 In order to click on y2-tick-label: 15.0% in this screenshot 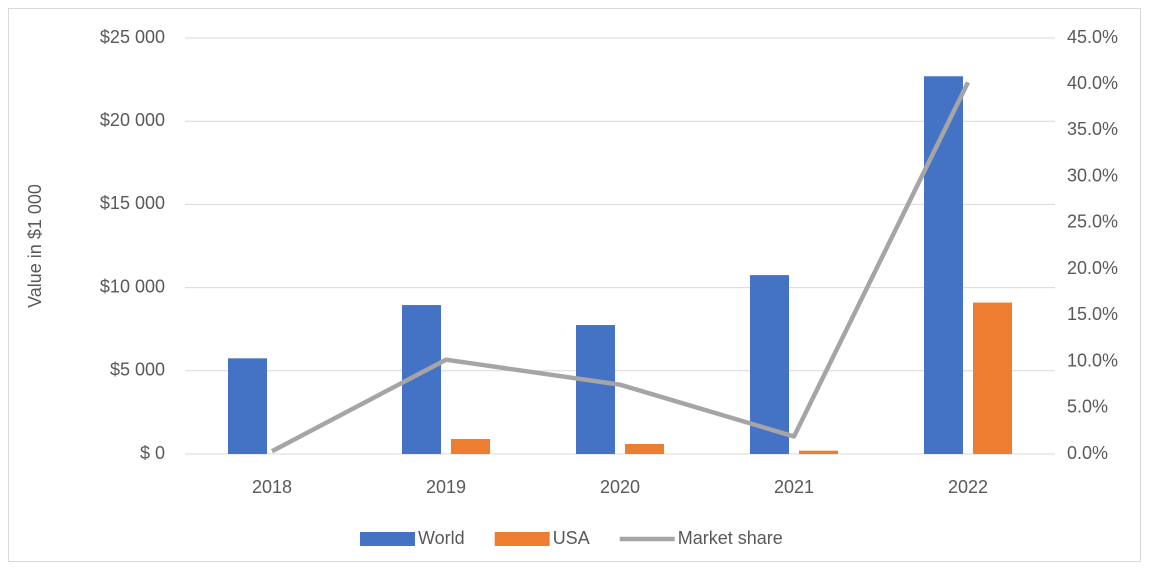, I will do `click(1092, 314)`.